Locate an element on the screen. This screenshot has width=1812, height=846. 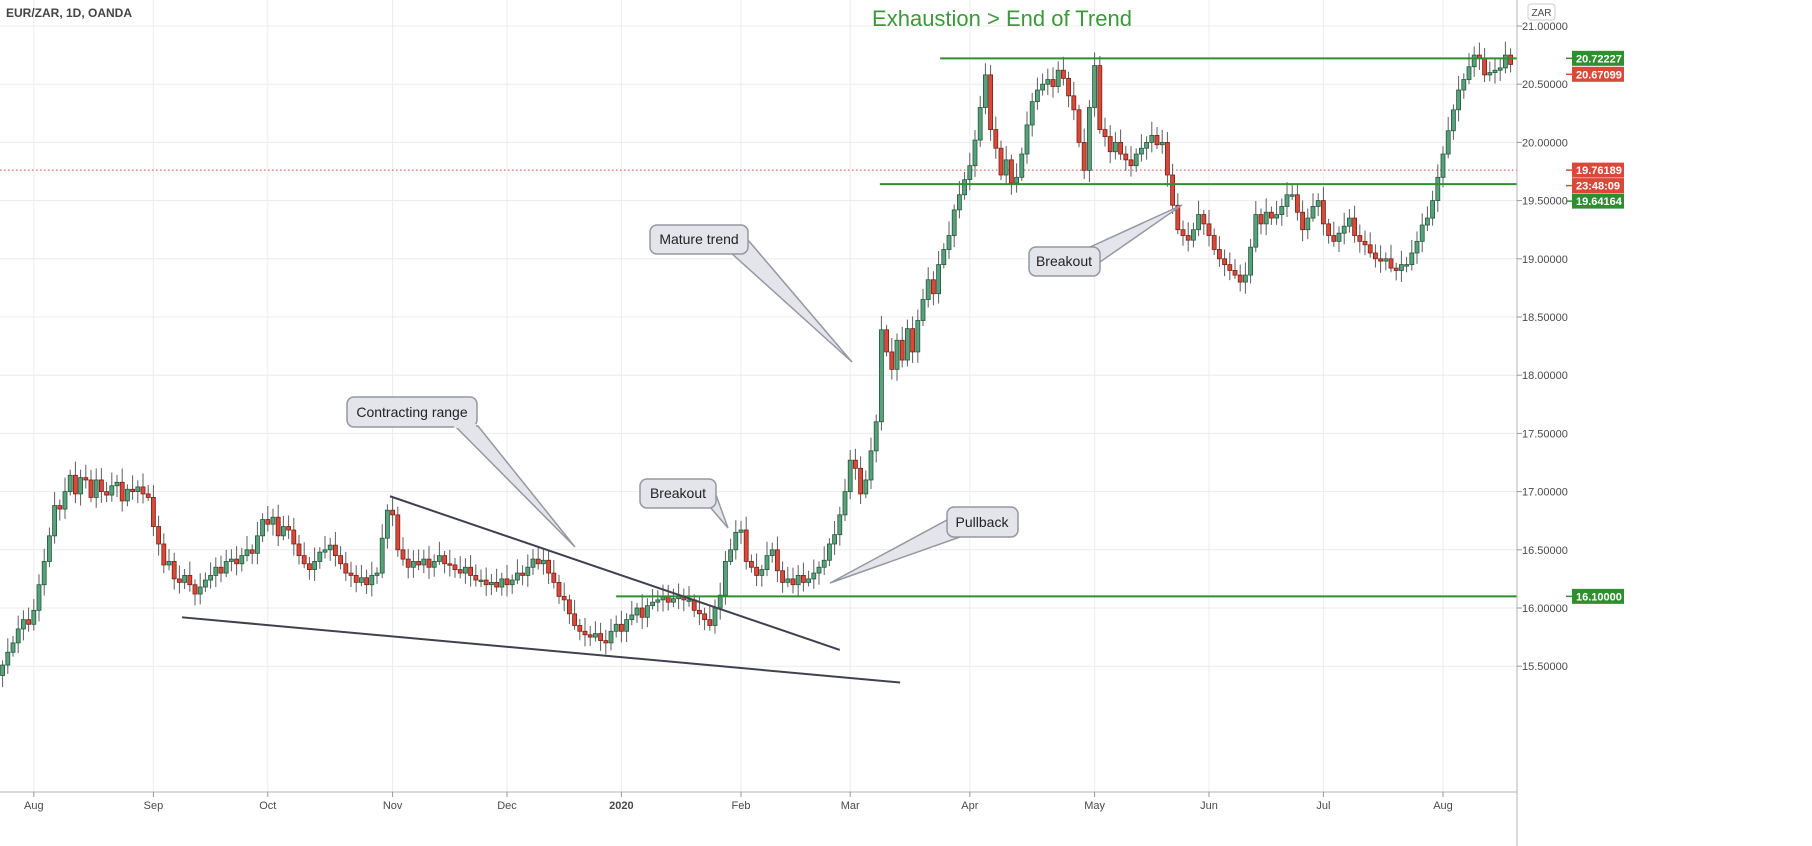
callout-breakout-2: Breakout is located at coordinates (1105, 240).